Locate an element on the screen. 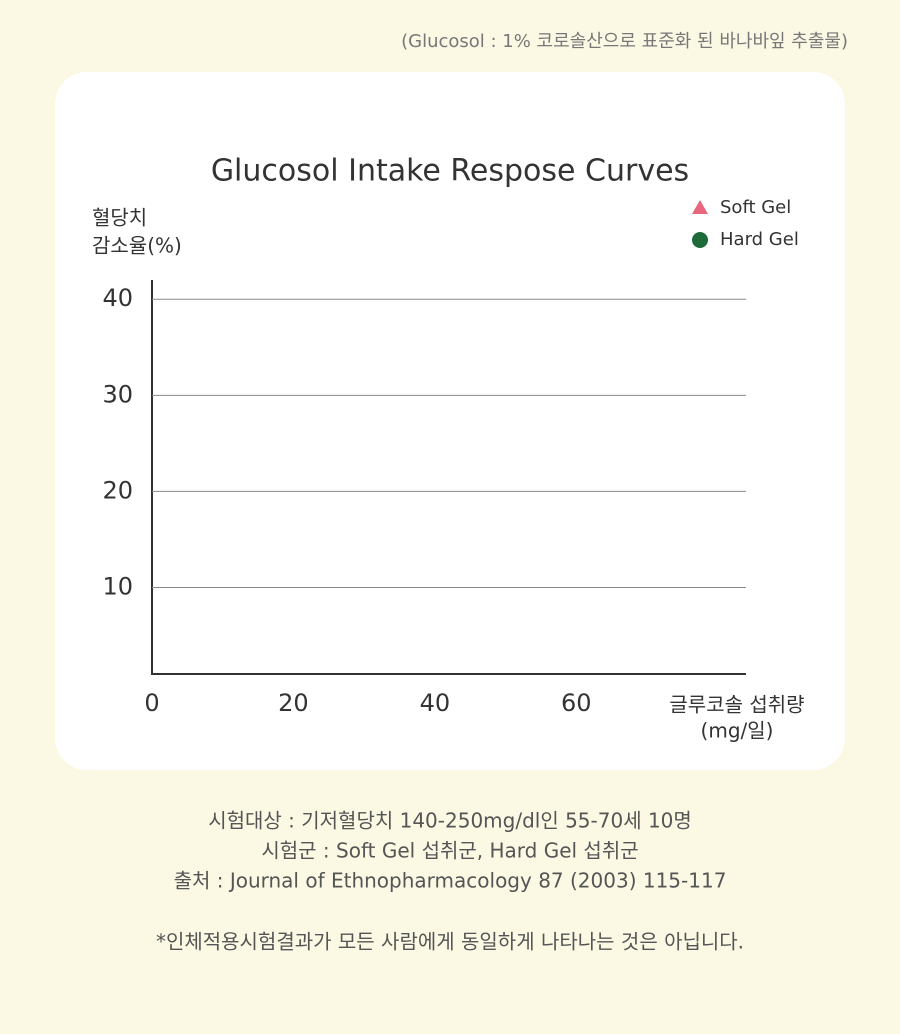 The width and height of the screenshot is (900, 1034). footer-line: 시험대상 : 기저혈당치 140-250mg/dl인 55-70세 10명 is located at coordinates (450, 821).